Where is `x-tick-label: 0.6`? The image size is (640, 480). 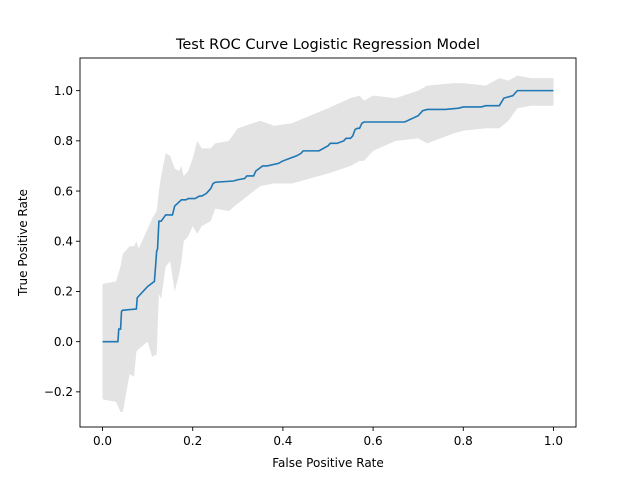
x-tick-label: 0.6 is located at coordinates (373, 441).